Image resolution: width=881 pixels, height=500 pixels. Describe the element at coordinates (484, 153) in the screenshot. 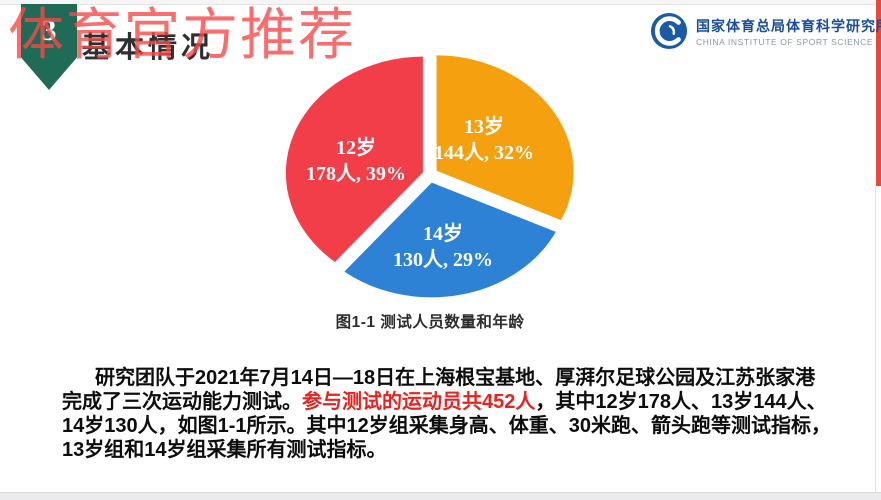

I see `pie-label-13-value: 144人, 32%` at that location.